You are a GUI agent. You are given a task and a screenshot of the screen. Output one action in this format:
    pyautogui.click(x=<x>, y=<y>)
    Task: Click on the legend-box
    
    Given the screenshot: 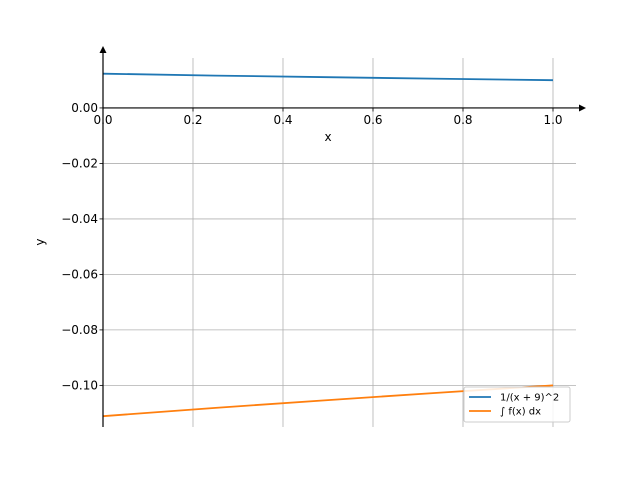 What is the action you would take?
    pyautogui.click(x=517, y=404)
    